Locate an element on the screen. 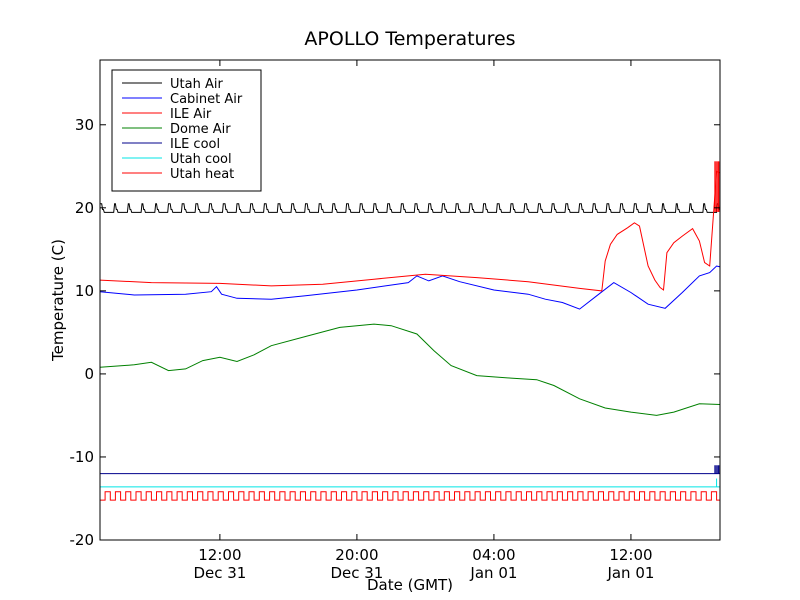 The height and width of the screenshot is (600, 800). x-axis-label: Date (GMT) is located at coordinates (410, 585).